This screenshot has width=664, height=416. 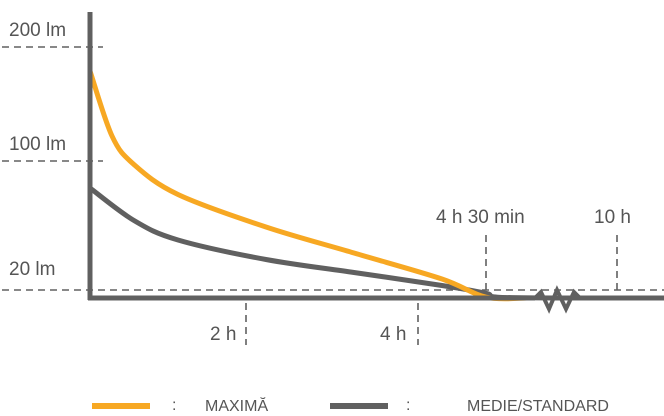 What do you see at coordinates (538, 406) in the screenshot?
I see `legend-label: MEDIE/STANDARD` at bounding box center [538, 406].